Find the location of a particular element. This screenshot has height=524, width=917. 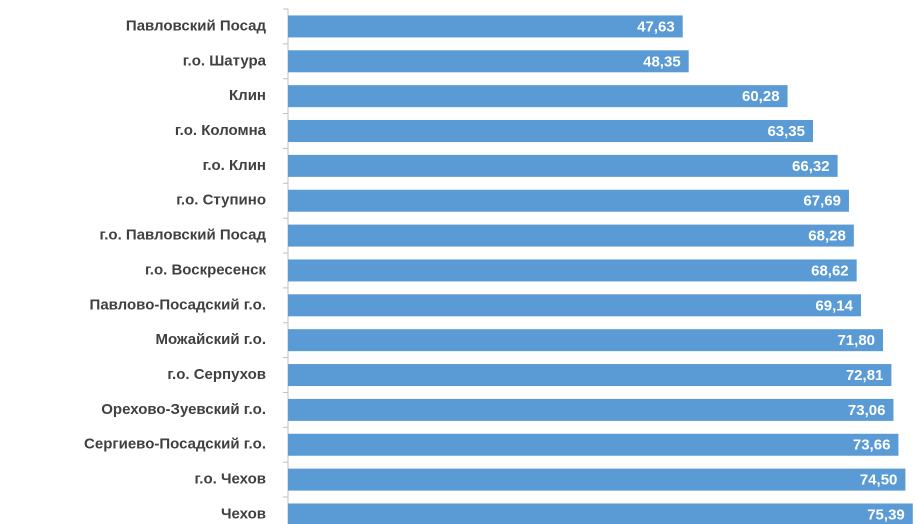

value-label: 69,14 is located at coordinates (834, 305).